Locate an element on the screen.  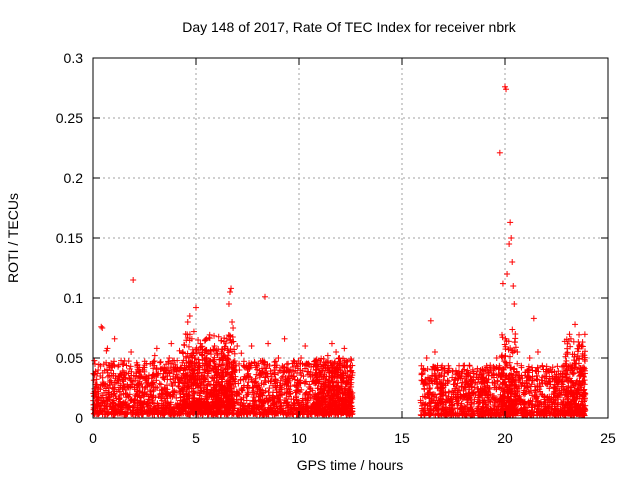
y-tick-label: 0.25 is located at coordinates (69, 118).